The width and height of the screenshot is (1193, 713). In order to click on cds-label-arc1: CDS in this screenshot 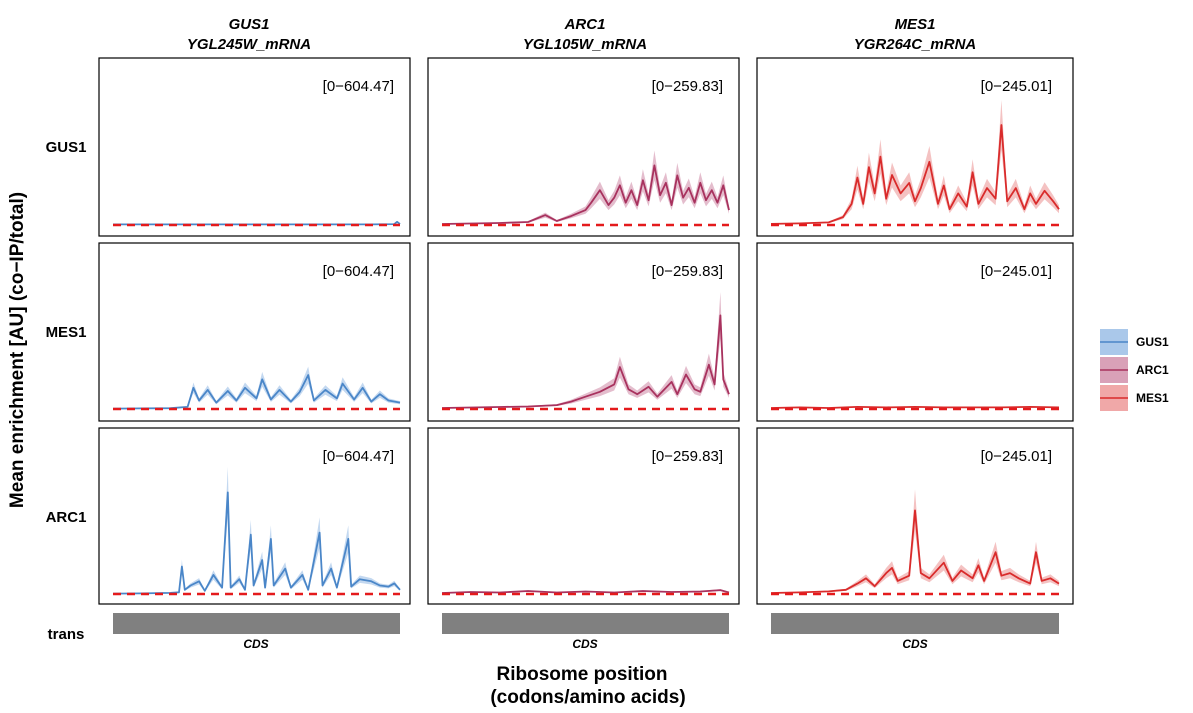, I will do `click(584, 644)`.